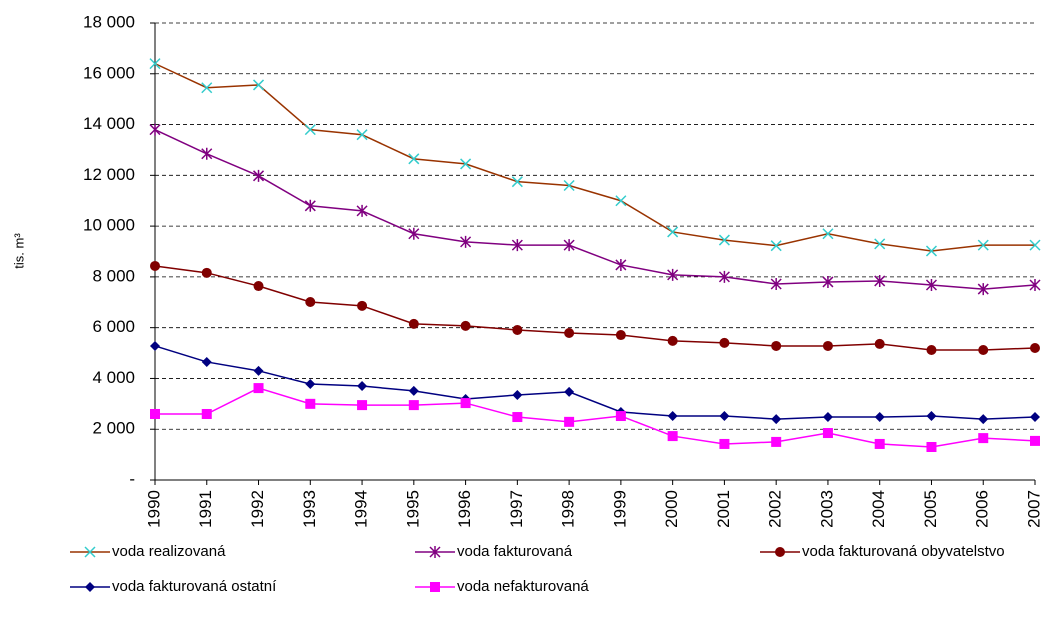  What do you see at coordinates (903, 551) in the screenshot?
I see `legend-label: voda fakturovaná obyvatelstvo` at bounding box center [903, 551].